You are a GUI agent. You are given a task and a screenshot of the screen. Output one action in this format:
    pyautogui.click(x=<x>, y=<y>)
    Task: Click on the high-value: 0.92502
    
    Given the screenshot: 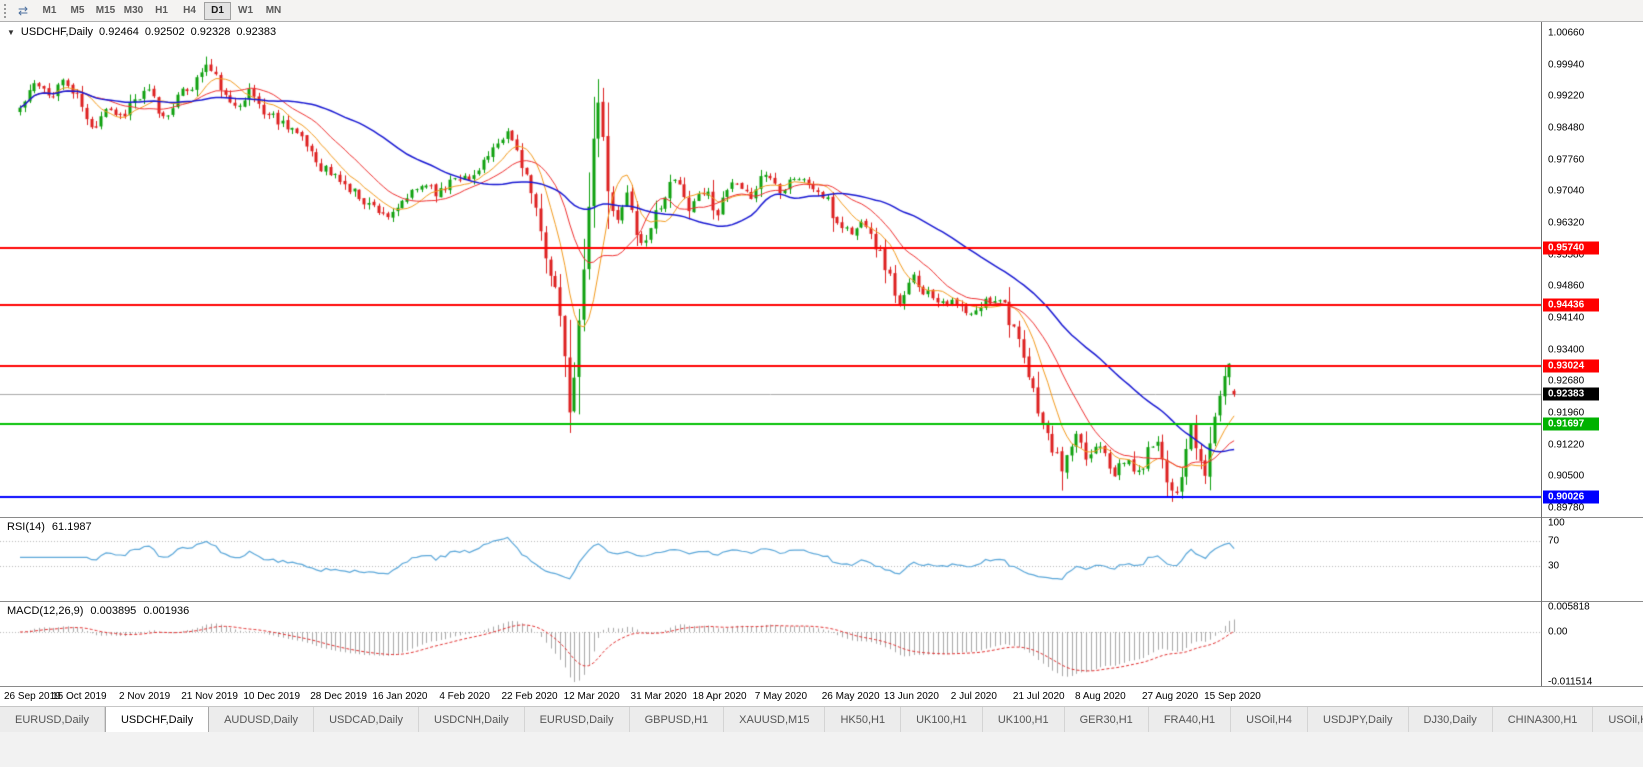 What is the action you would take?
    pyautogui.click(x=164, y=32)
    